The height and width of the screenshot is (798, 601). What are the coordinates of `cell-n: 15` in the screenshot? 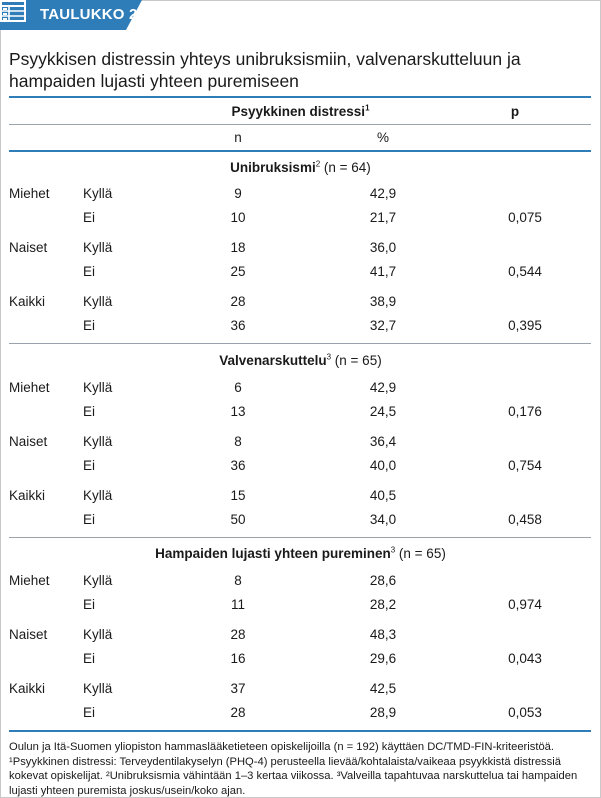 It's located at (238, 495).